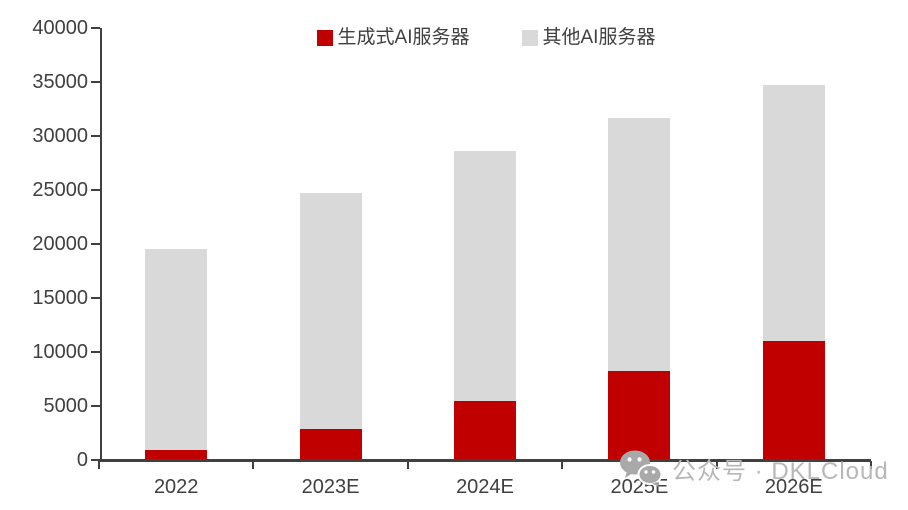 The width and height of the screenshot is (908, 510). Describe the element at coordinates (176, 487) in the screenshot. I see `x-axis-label: 2022` at that location.